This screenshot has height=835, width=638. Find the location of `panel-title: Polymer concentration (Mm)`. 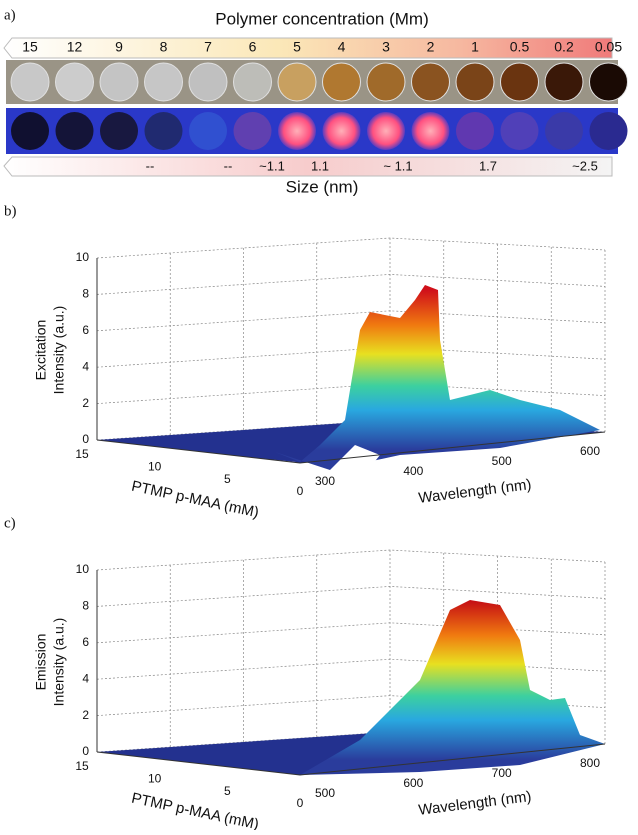

panel-title: Polymer concentration (Mm) is located at coordinates (322, 18).